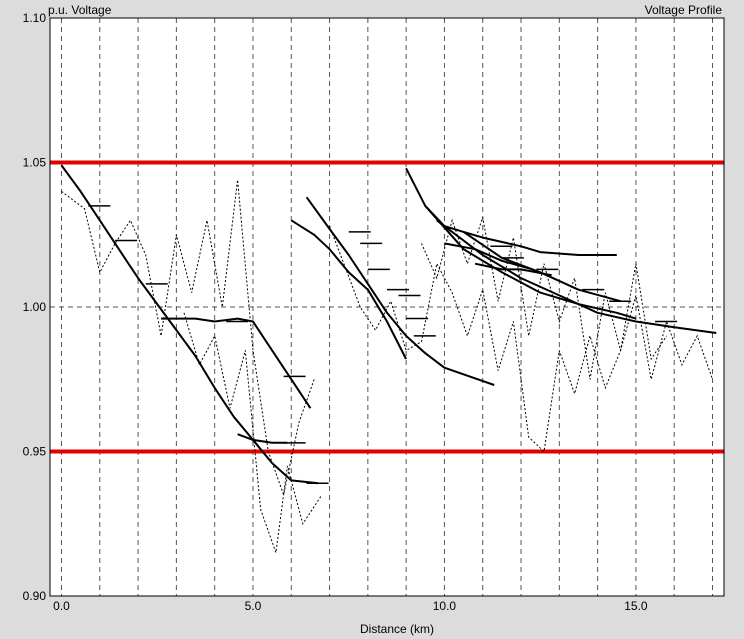 The width and height of the screenshot is (744, 639). I want to click on y-tick-label: 0.95, so click(35, 452).